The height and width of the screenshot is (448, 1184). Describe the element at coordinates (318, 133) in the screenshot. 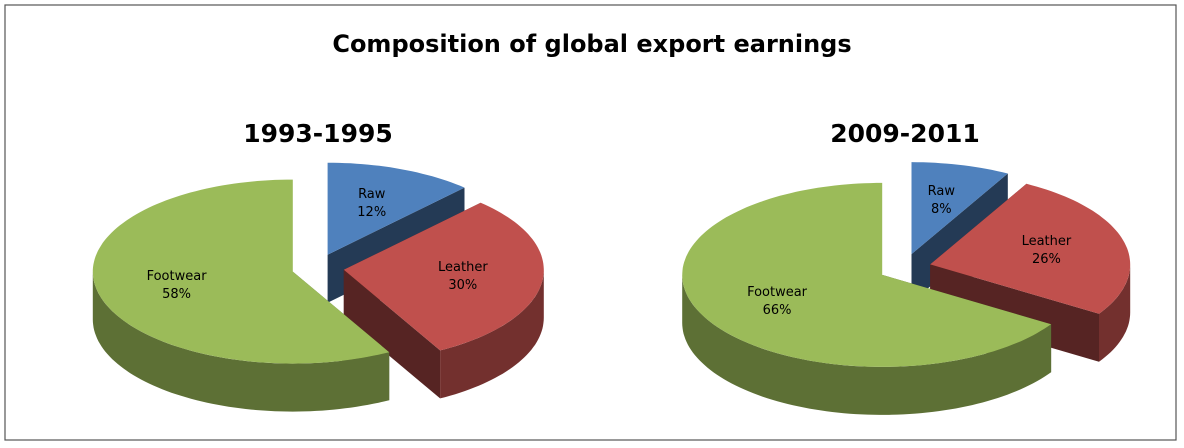

I see `chart-subtitle: 1993-1995` at that location.